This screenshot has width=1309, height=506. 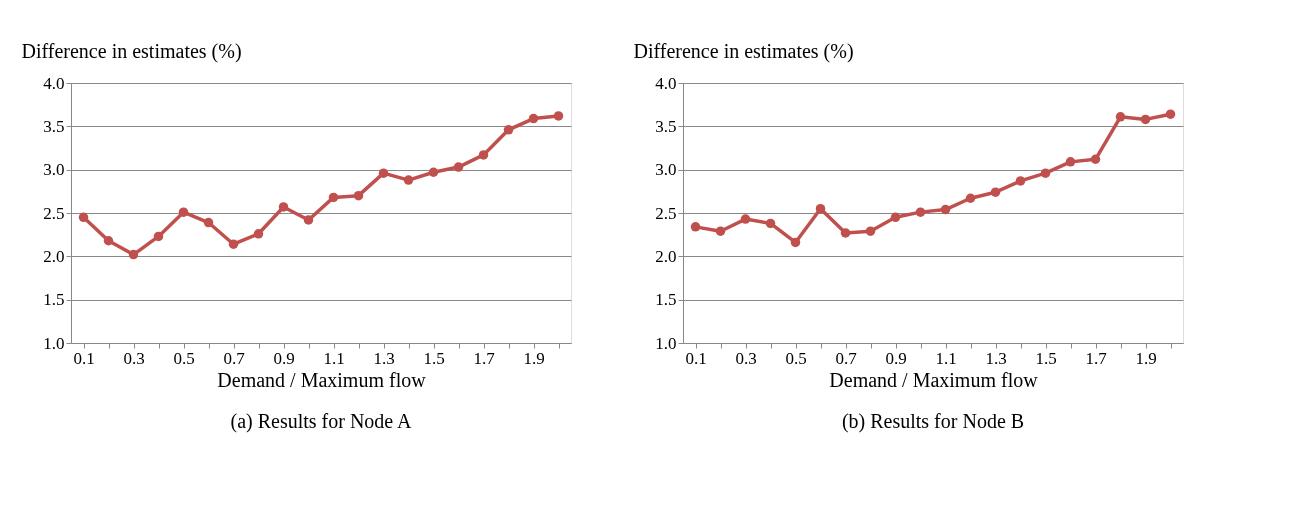 I want to click on text: (b) Results for Node B, so click(x=933, y=421).